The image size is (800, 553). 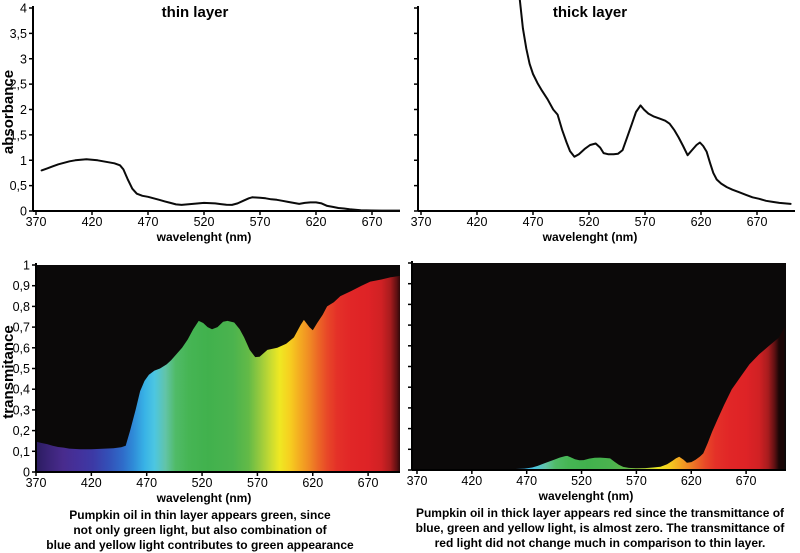 What do you see at coordinates (21, 390) in the screenshot?
I see `y-tick-label: 0,4` at bounding box center [21, 390].